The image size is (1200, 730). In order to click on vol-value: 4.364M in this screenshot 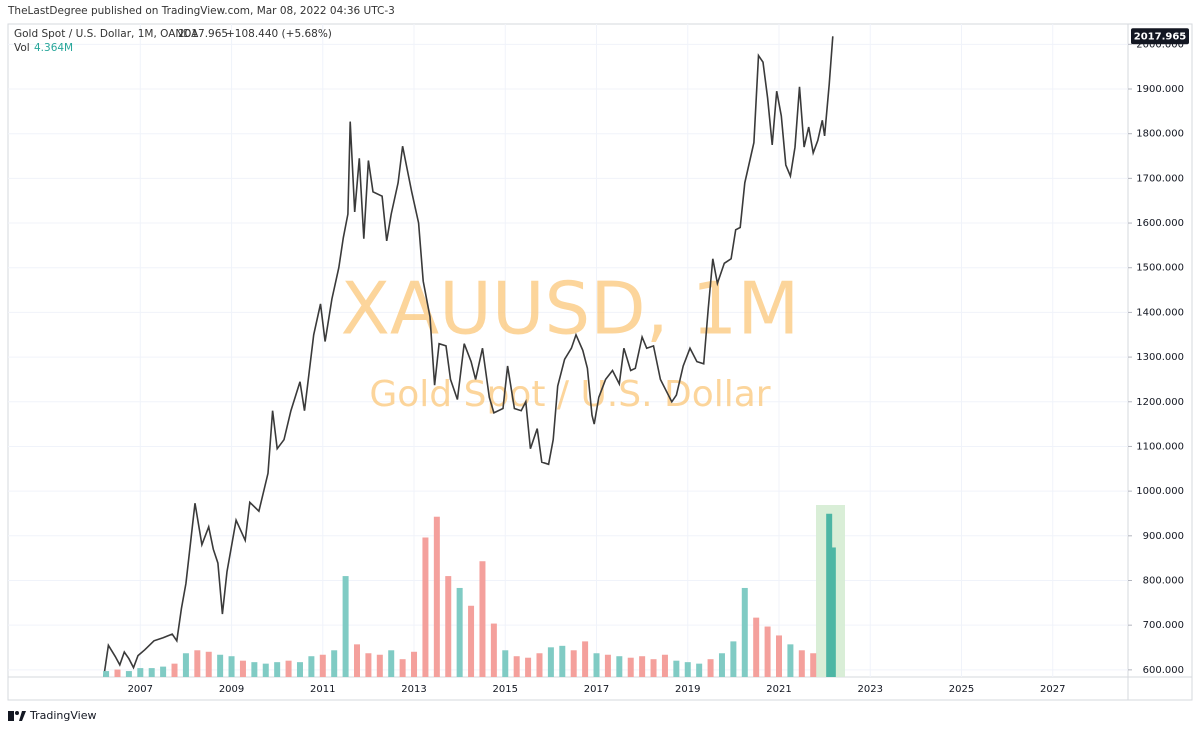, I will do `click(53, 48)`.